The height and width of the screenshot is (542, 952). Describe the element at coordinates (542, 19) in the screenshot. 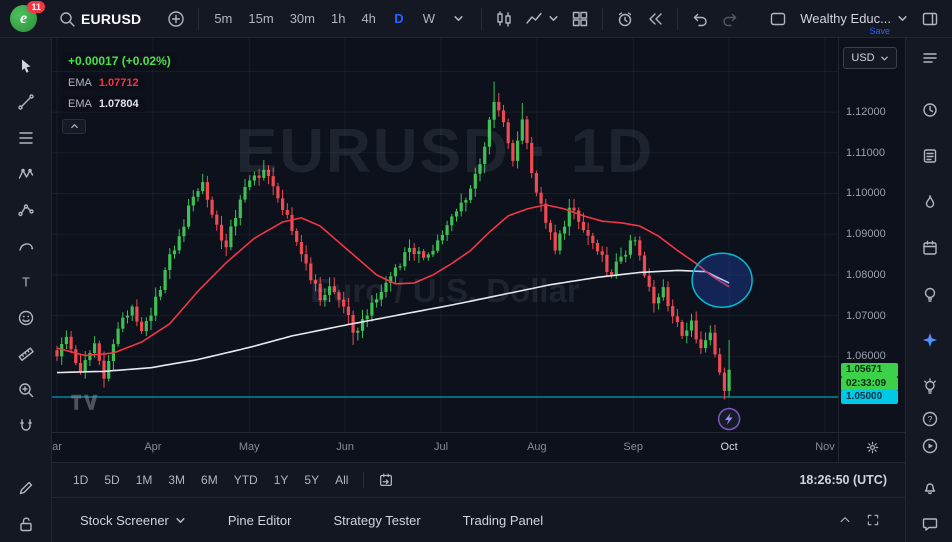

I see `chart-style-menu-button` at that location.